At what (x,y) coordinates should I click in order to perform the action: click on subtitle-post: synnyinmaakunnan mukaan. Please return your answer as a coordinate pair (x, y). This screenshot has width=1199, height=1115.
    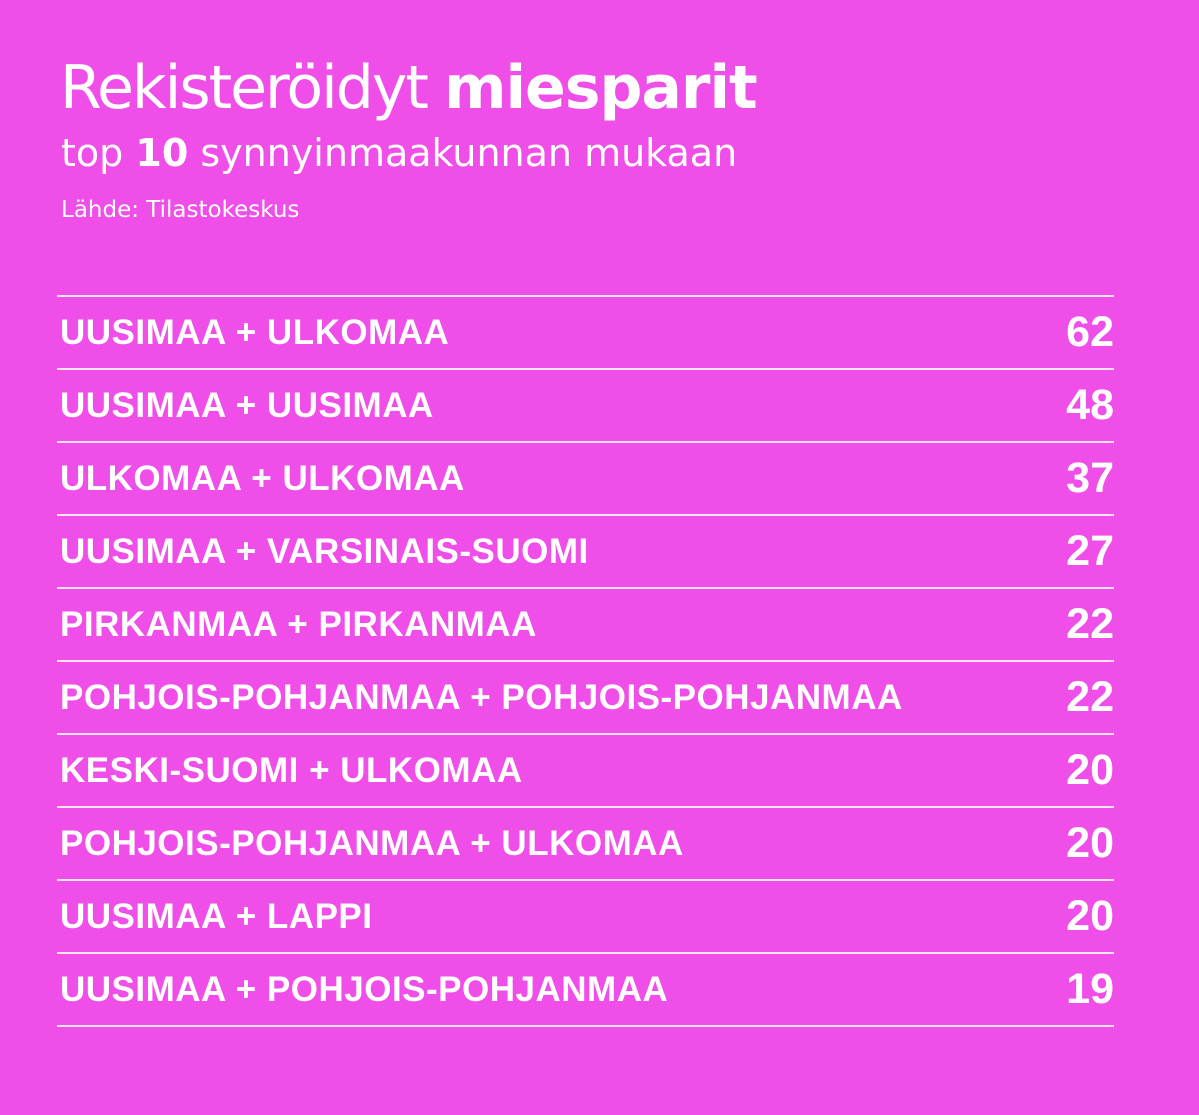
    Looking at the image, I should click on (469, 153).